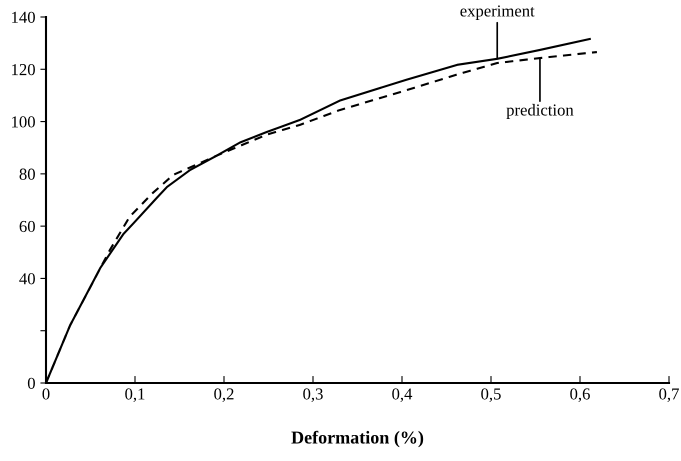 Image resolution: width=681 pixels, height=461 pixels. I want to click on y-tick-label: 140, so click(23, 17).